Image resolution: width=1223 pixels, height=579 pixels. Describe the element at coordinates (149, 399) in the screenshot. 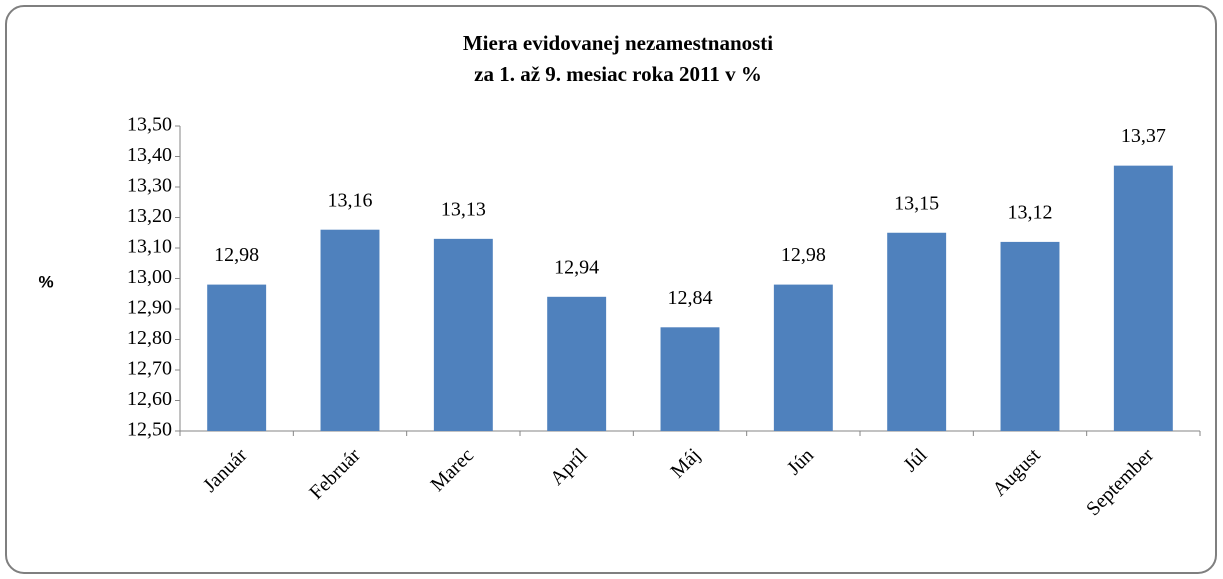

I see `y-tick-label: 12,60` at that location.